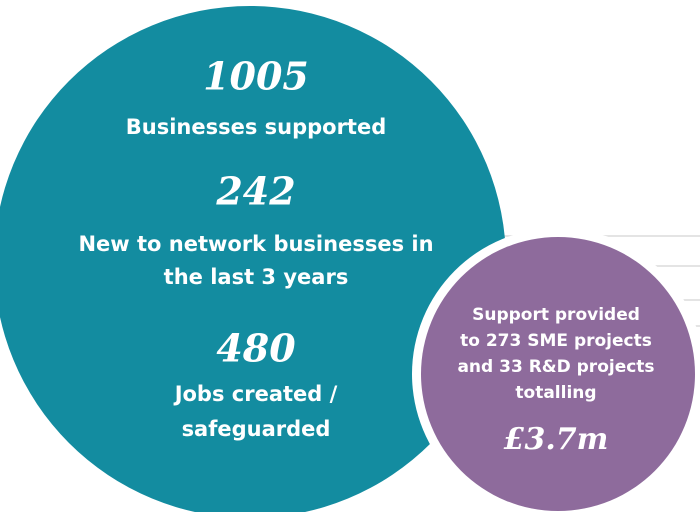 This screenshot has height=512, width=700. Describe the element at coordinates (255, 244) in the screenshot. I see `stat-label: New to network businesses in` at that location.